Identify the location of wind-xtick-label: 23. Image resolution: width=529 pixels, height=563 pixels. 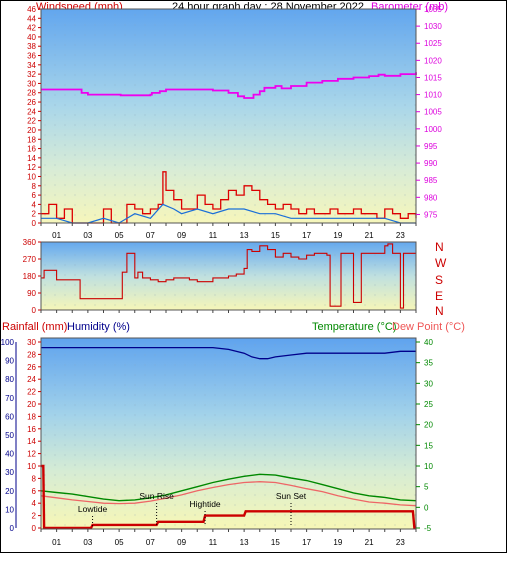
(400, 235).